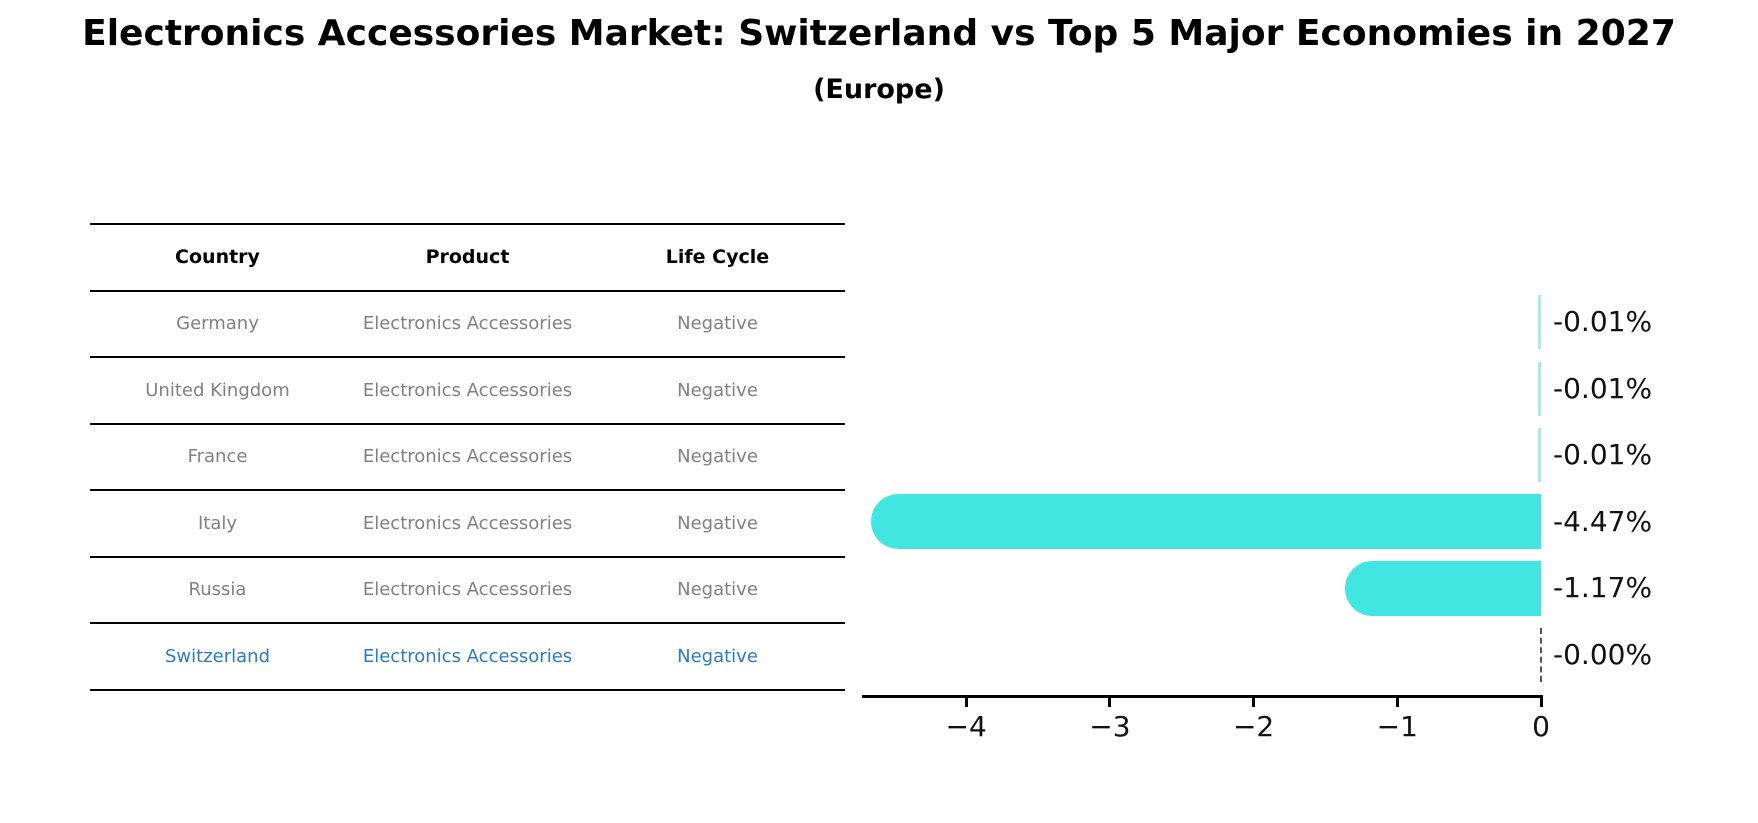 Image resolution: width=1758 pixels, height=823 pixels. I want to click on bar-value-label: -1.17%, so click(1603, 587).